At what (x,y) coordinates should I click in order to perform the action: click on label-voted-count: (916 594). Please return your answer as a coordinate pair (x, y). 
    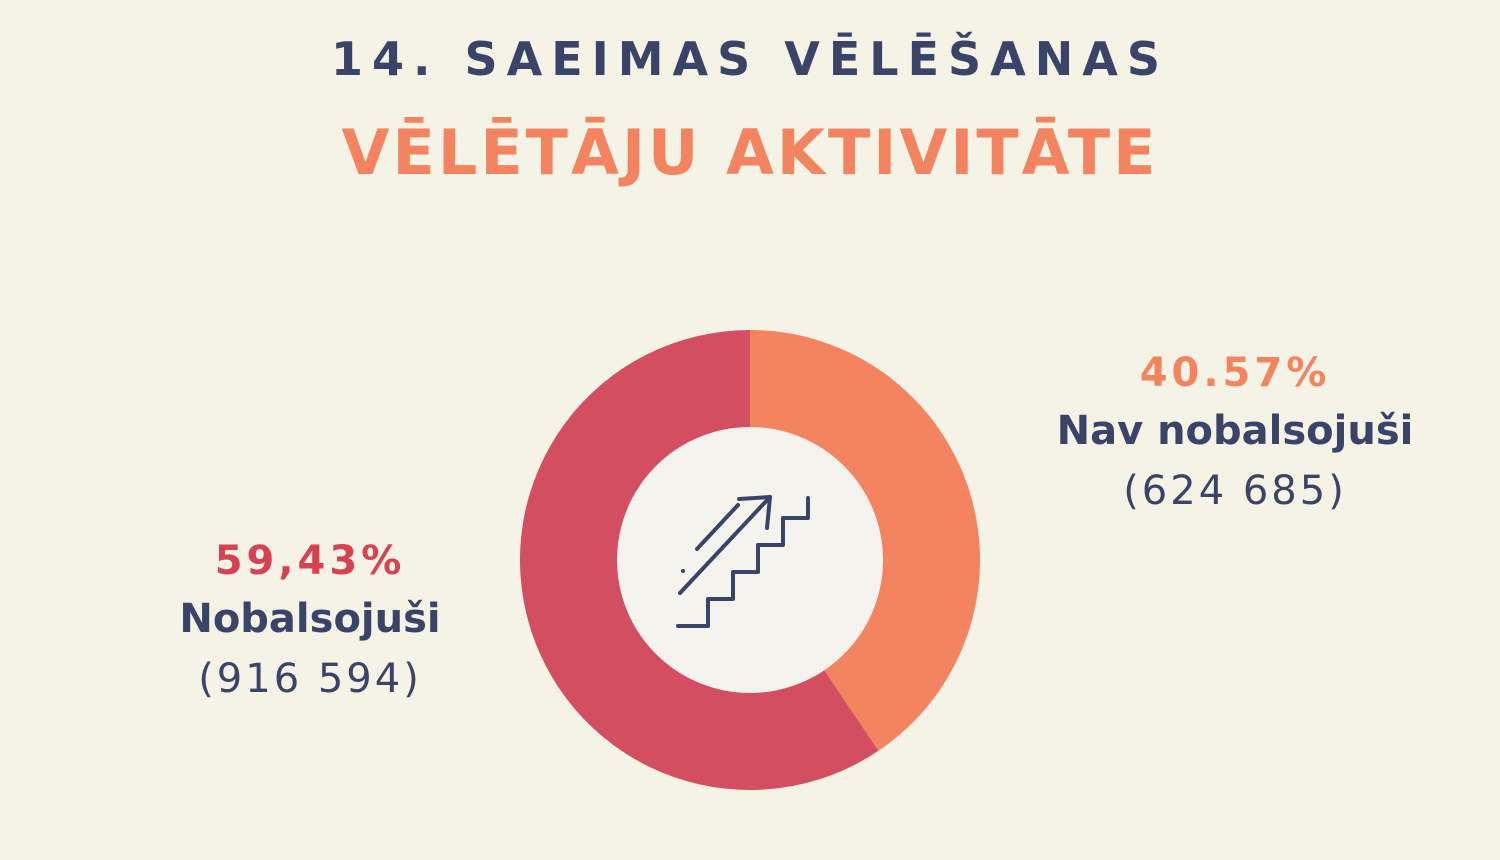
    Looking at the image, I should click on (310, 679).